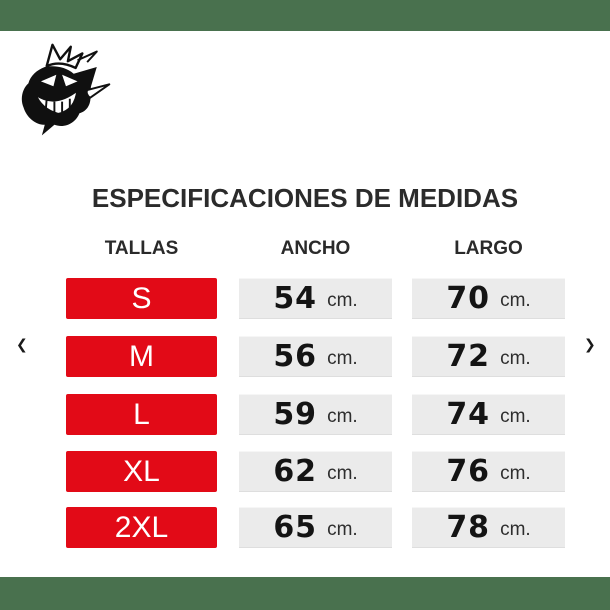 The width and height of the screenshot is (610, 610). Describe the element at coordinates (22, 345) in the screenshot. I see `carousel-prev-icon: ❮` at that location.